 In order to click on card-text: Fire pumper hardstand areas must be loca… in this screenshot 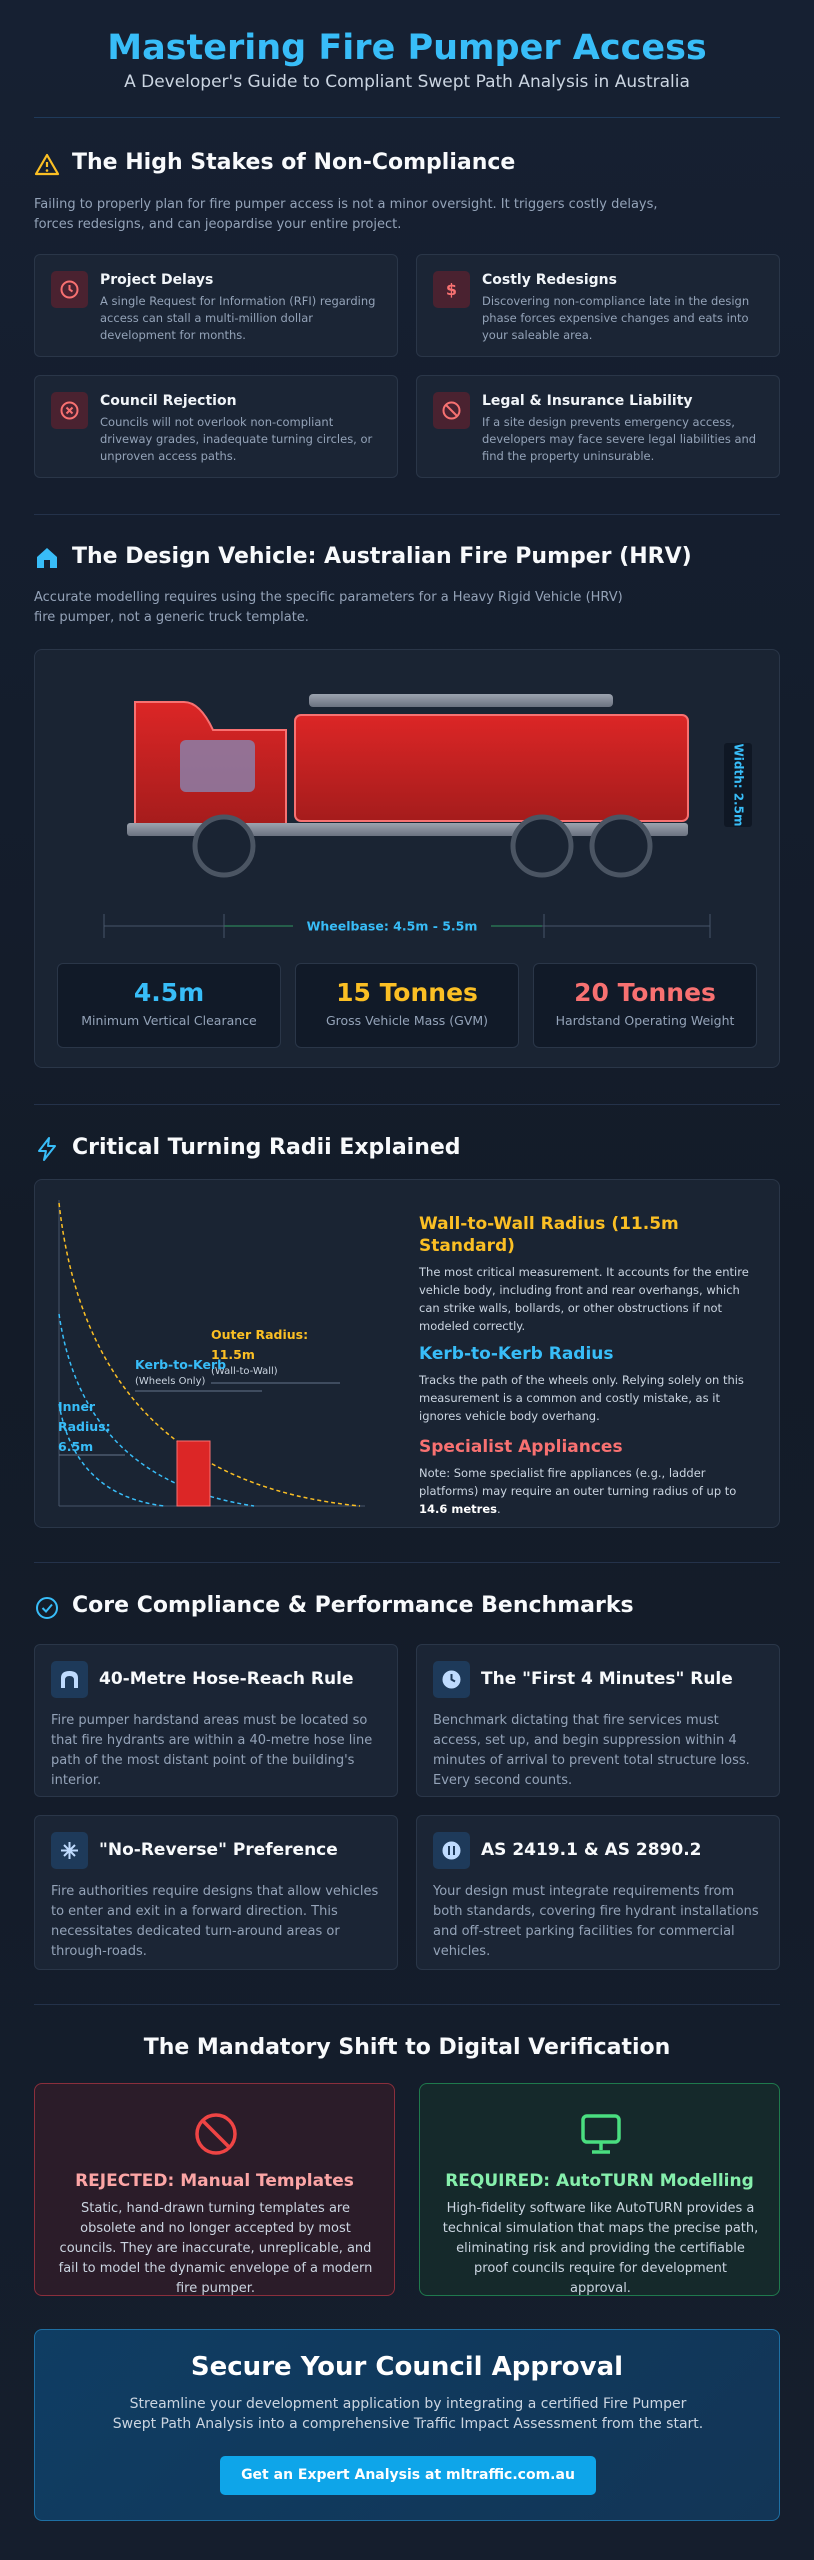, I will do `click(212, 1750)`.